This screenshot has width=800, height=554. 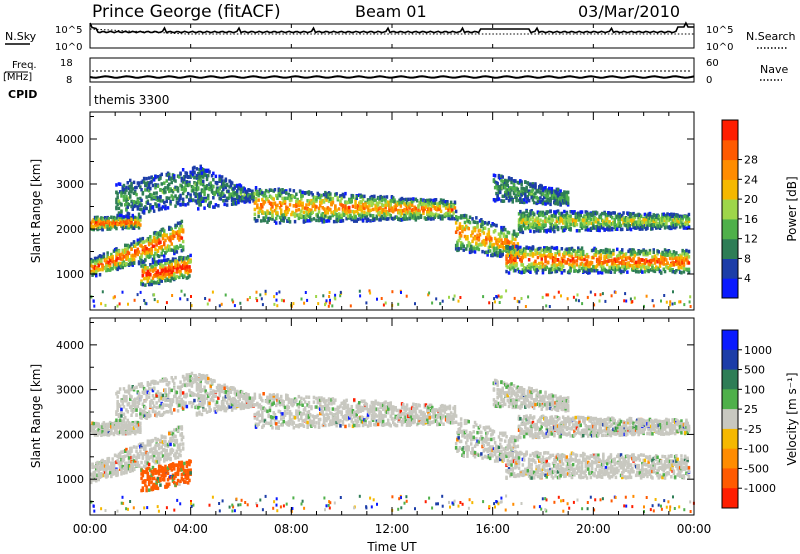 I want to click on power-cell-2084, so click(x=392, y=218).